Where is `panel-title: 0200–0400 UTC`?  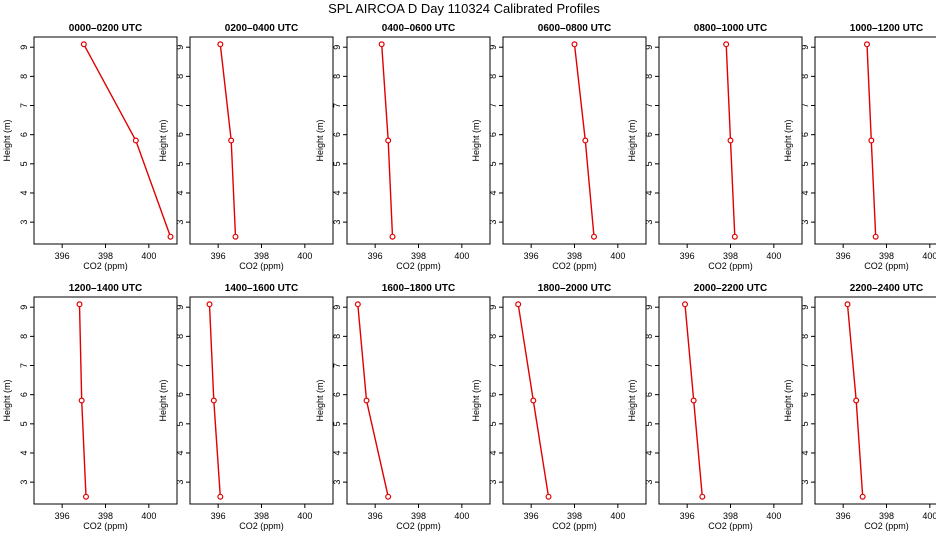 panel-title: 0200–0400 UTC is located at coordinates (261, 28).